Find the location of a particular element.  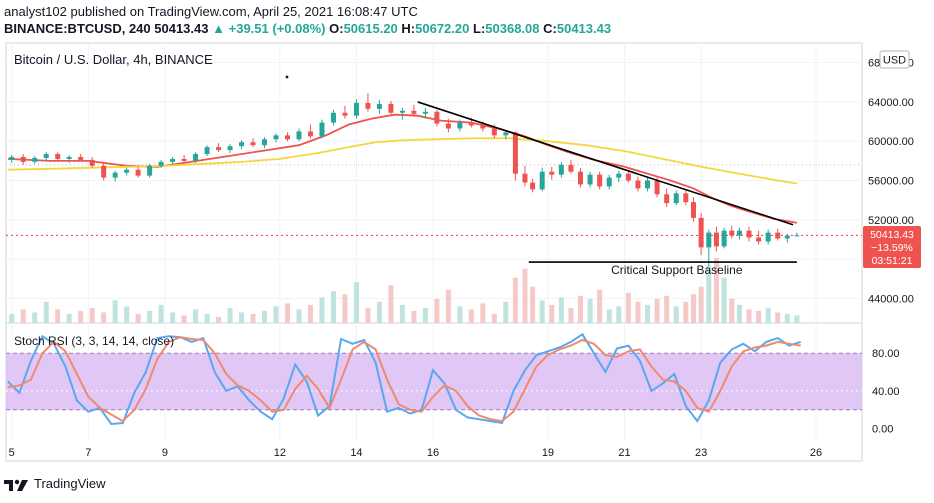

footer-brand: TradingView is located at coordinates (55, 483).